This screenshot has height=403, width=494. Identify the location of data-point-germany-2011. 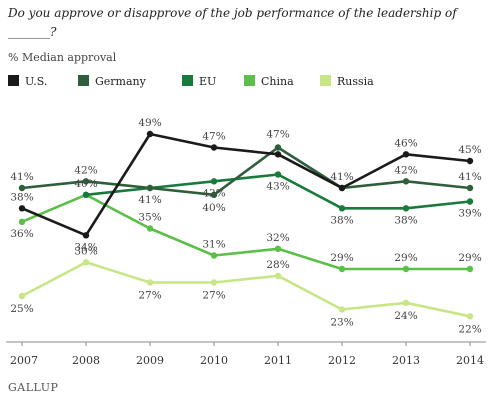
(278, 147).